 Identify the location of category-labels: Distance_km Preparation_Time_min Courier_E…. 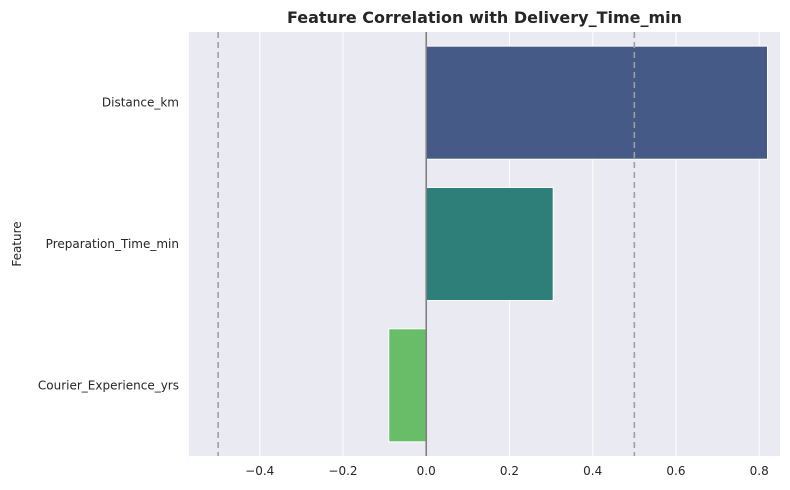
(108, 244).